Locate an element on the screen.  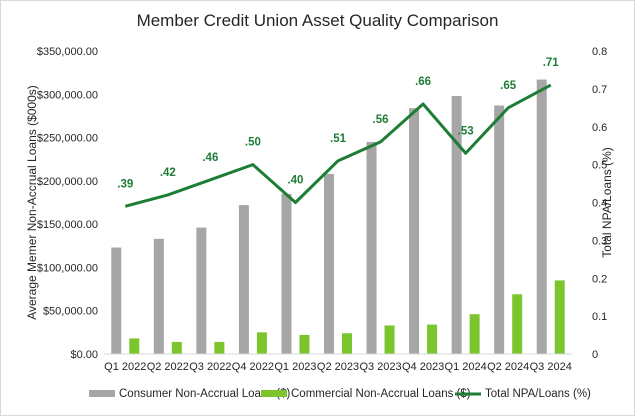
y2-tick-label: 0 is located at coordinates (595, 355).